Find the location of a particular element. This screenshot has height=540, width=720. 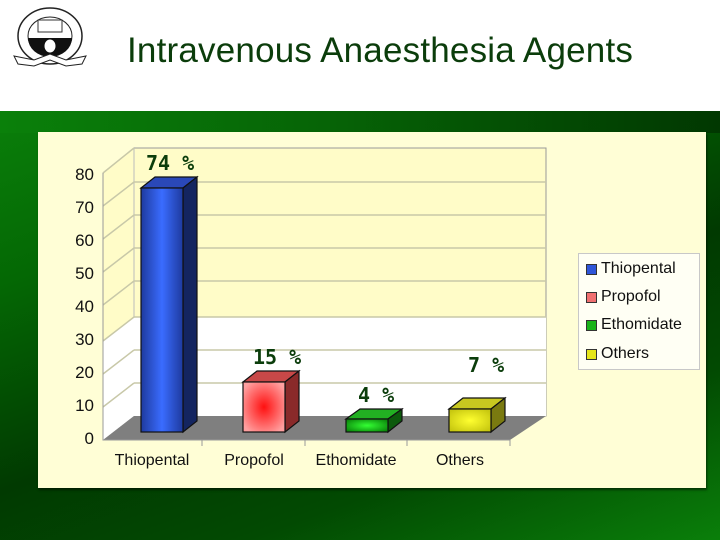

bar-thiopental is located at coordinates (169, 304).